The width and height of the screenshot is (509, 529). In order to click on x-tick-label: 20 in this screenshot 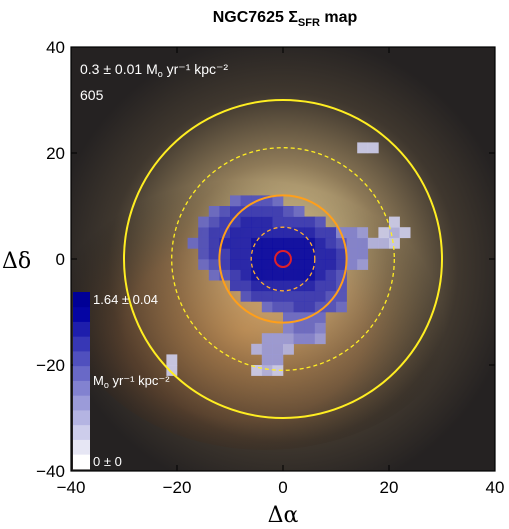, I will do `click(389, 487)`.